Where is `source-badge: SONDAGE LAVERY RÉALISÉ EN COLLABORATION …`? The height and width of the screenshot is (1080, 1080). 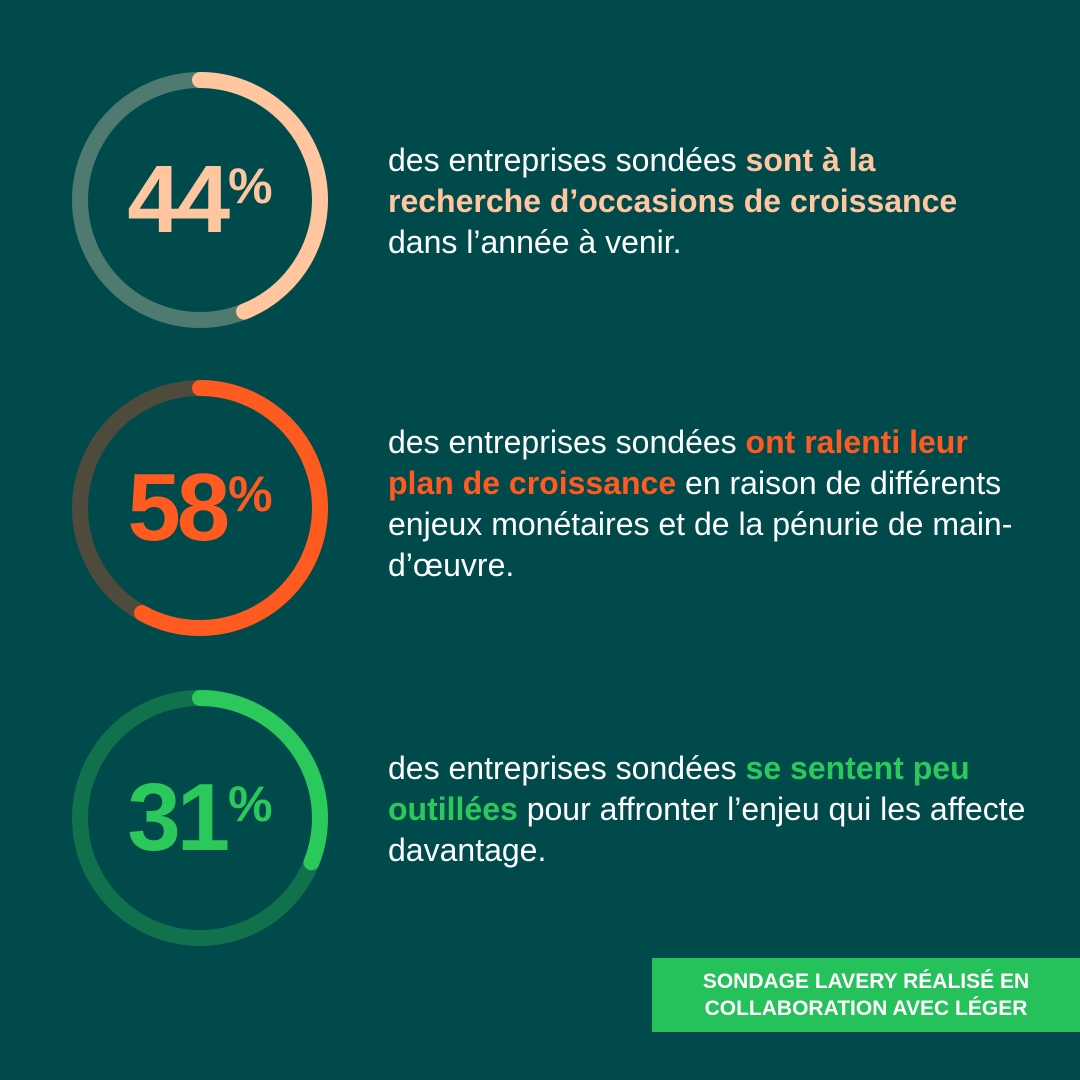
source-badge: SONDAGE LAVERY RÉALISÉ EN COLLABORATION … is located at coordinates (866, 995).